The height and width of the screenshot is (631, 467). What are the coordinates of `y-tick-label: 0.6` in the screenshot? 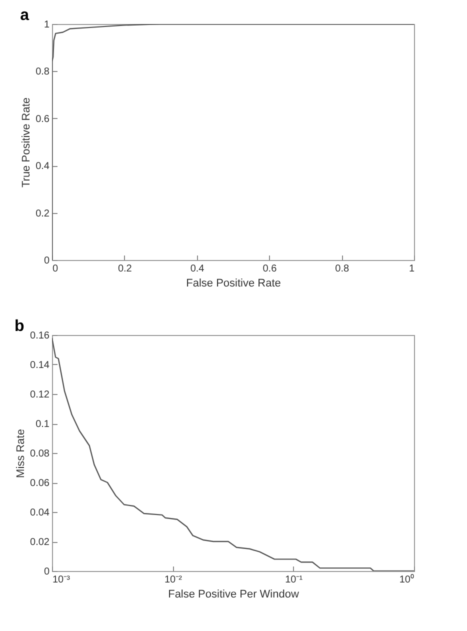 It's located at (43, 119).